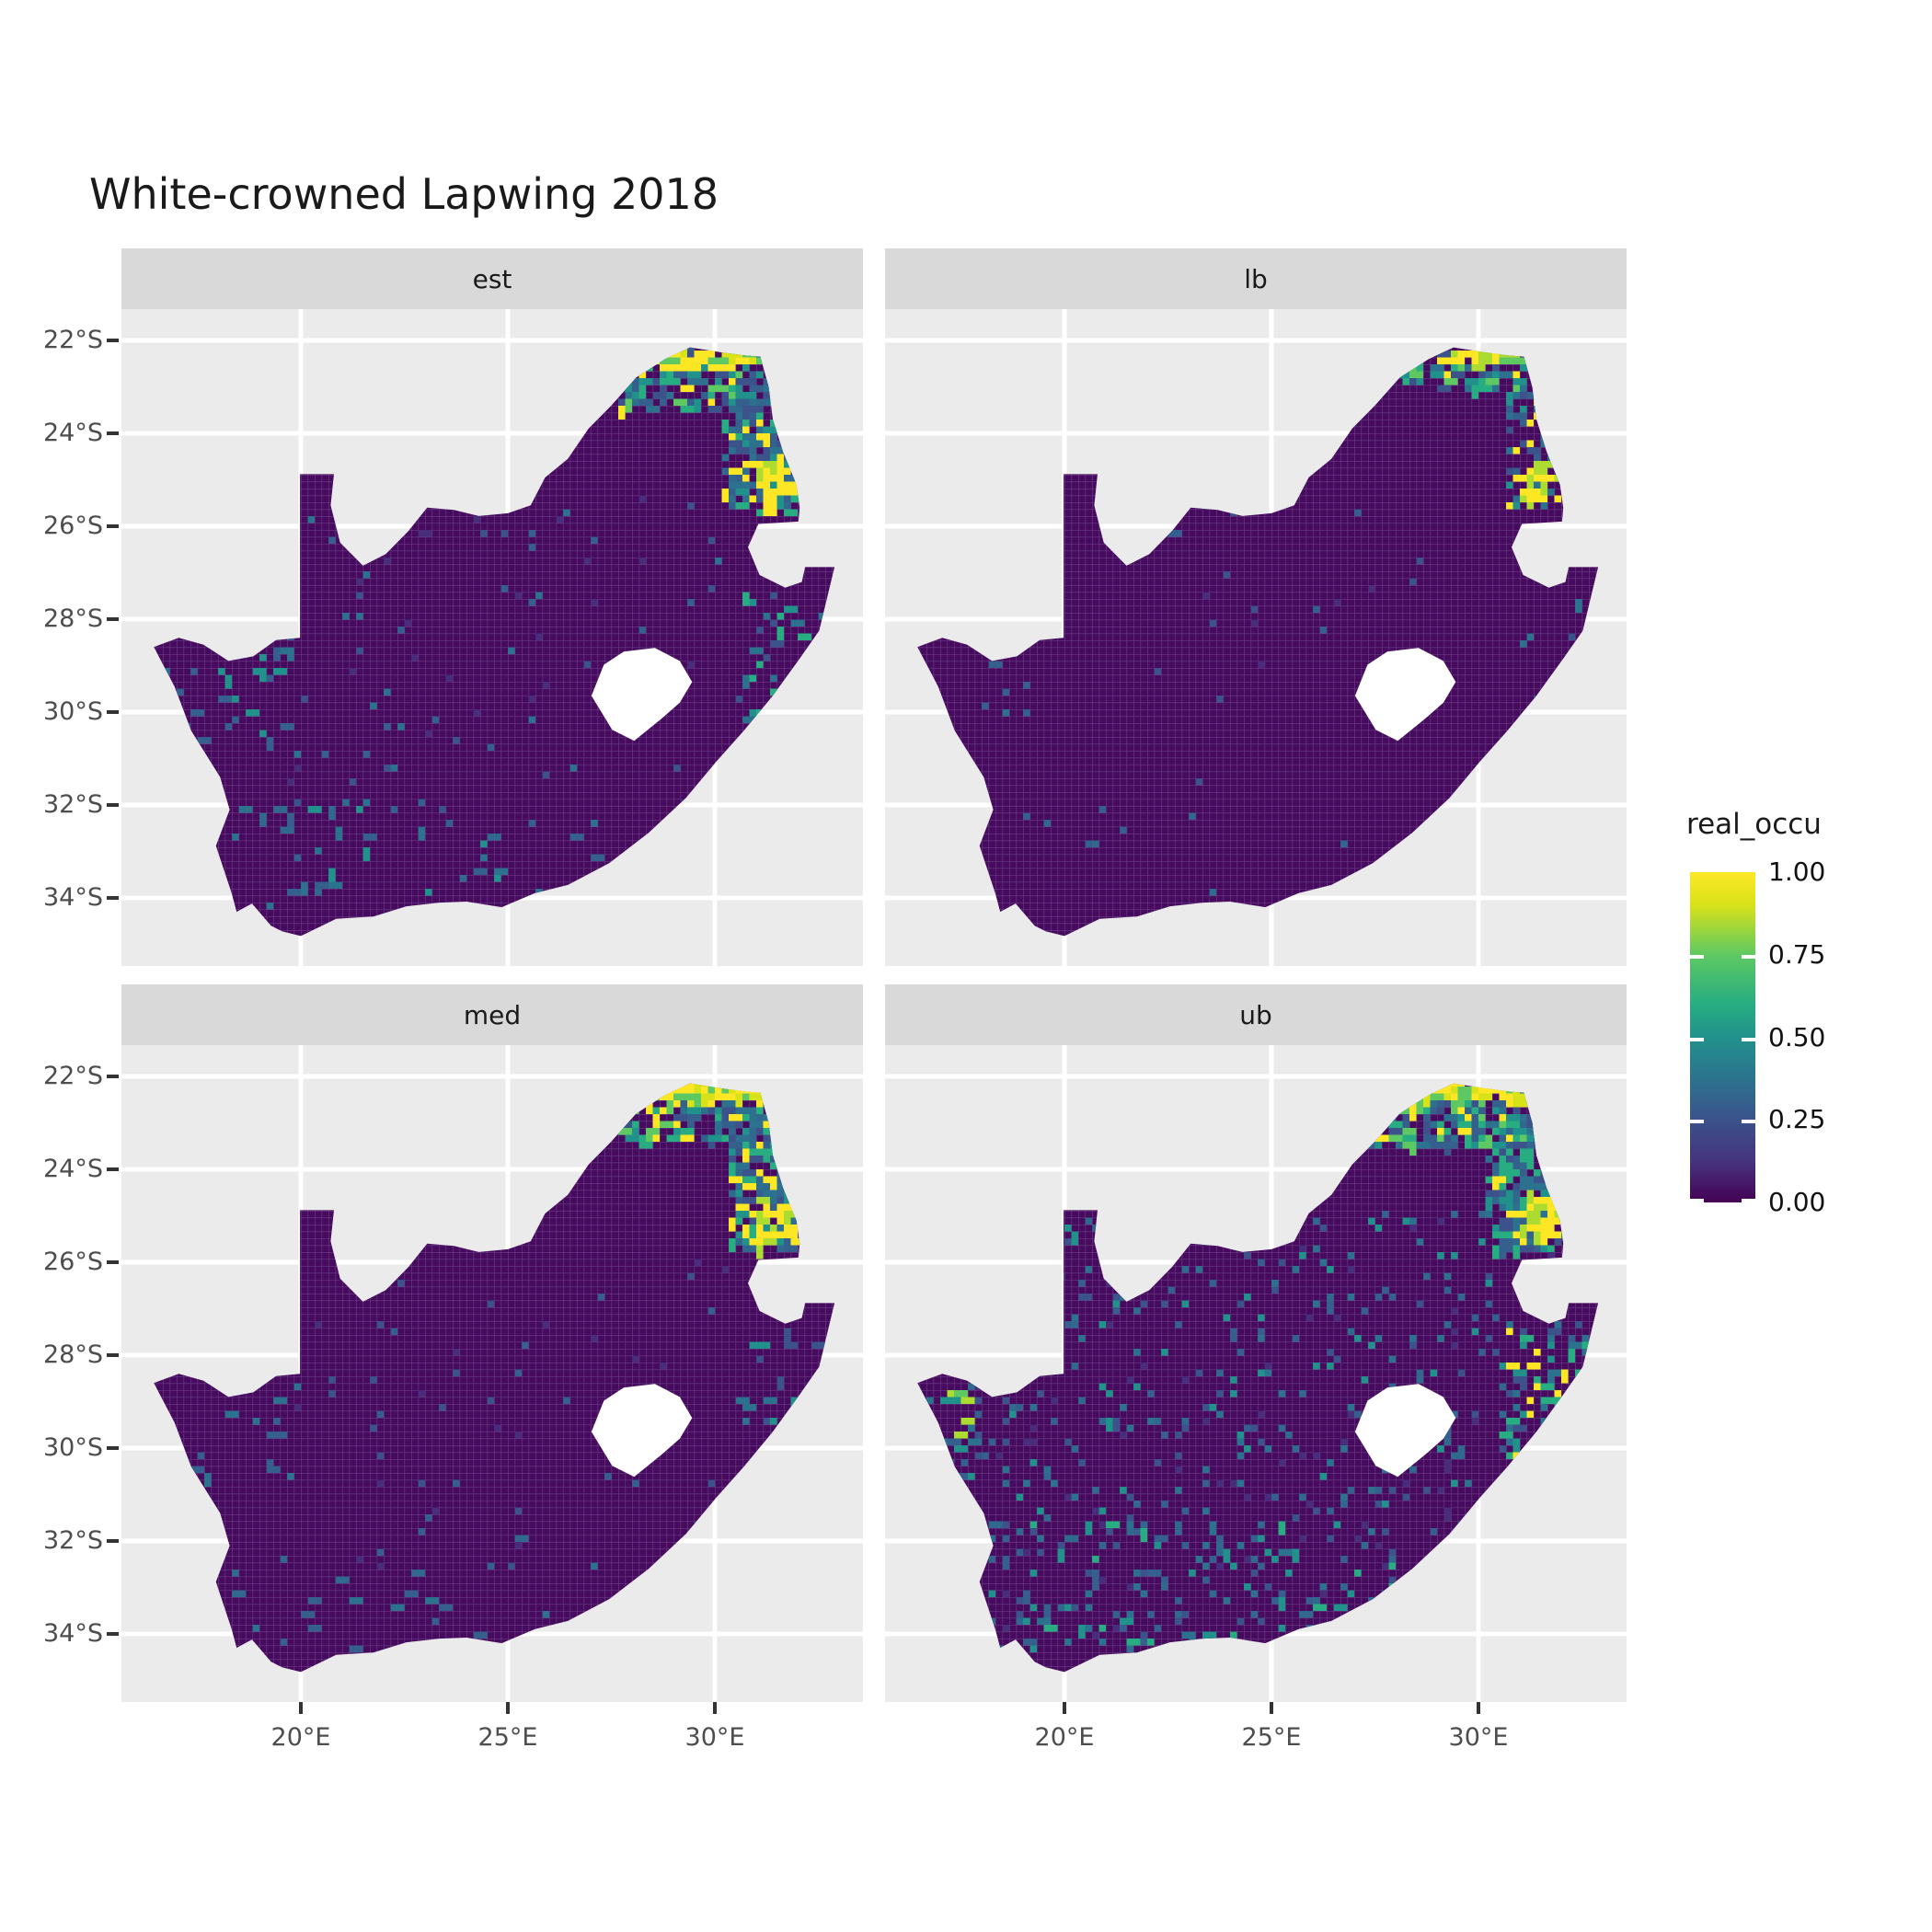 The height and width of the screenshot is (1932, 1932). What do you see at coordinates (1797, 872) in the screenshot?
I see `legend-tick-label: 1.00` at bounding box center [1797, 872].